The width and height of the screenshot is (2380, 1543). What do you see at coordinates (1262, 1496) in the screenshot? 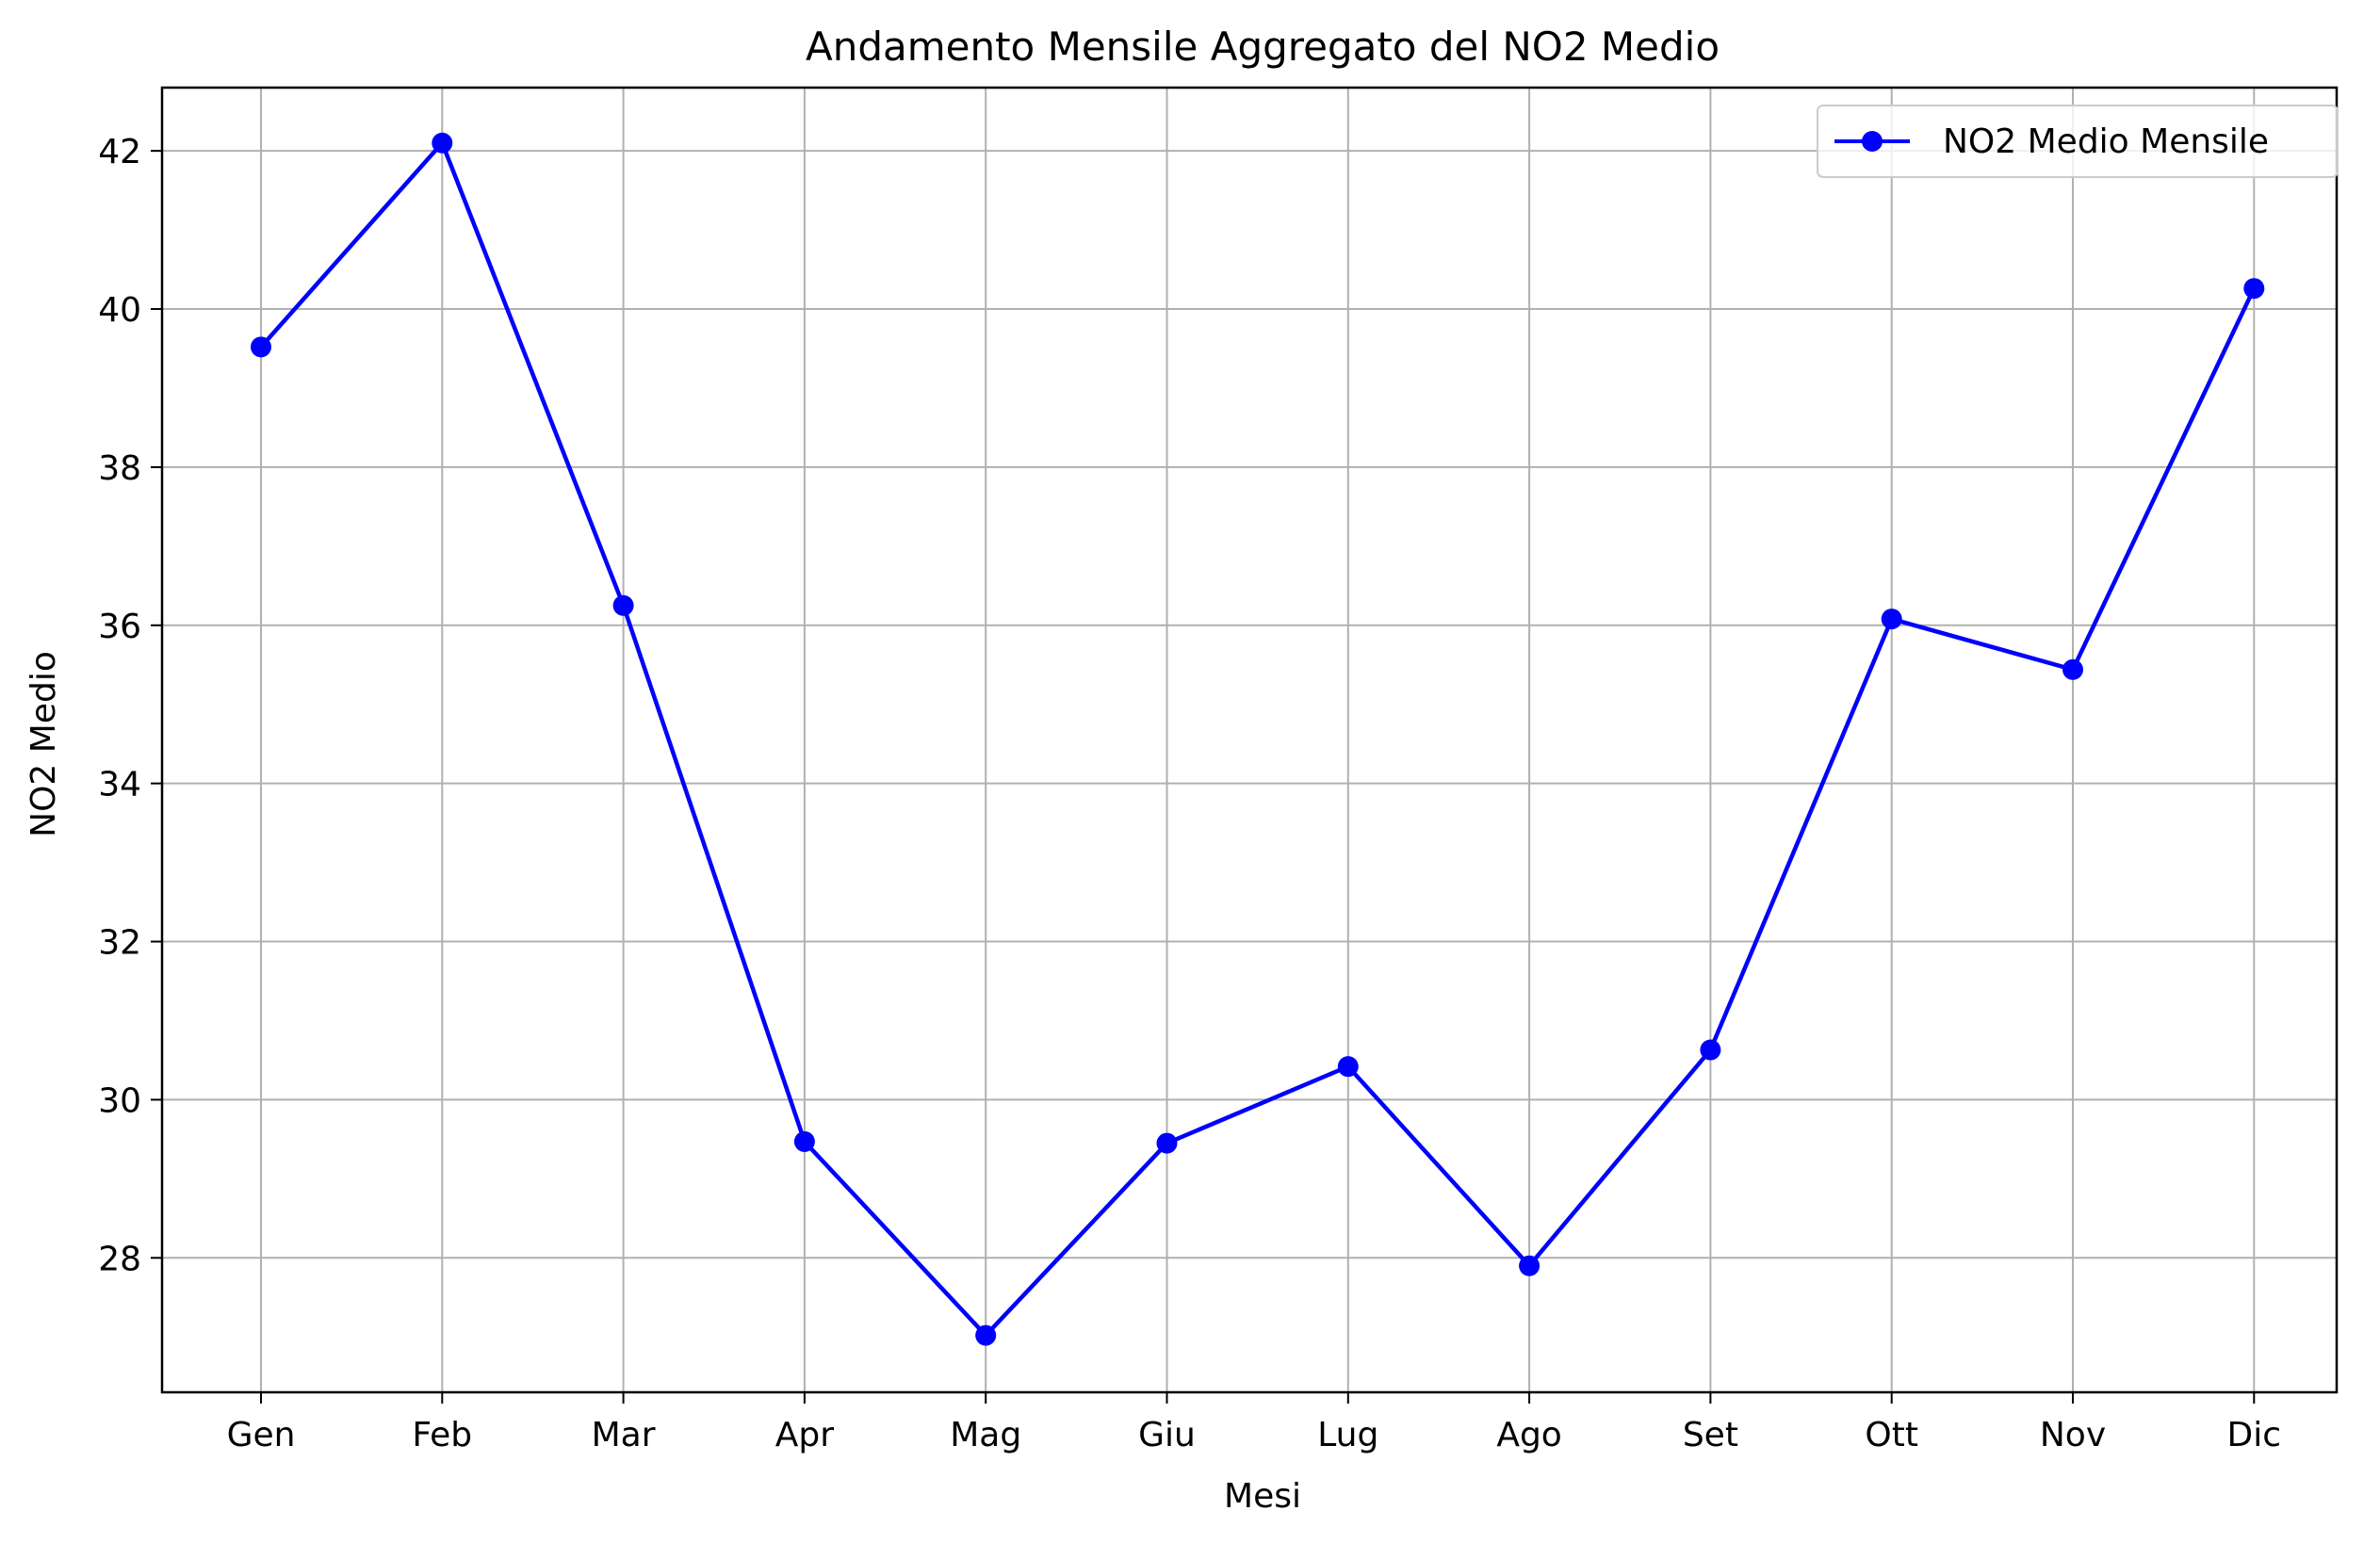
I see `x-axis-label: Mesi` at bounding box center [1262, 1496].